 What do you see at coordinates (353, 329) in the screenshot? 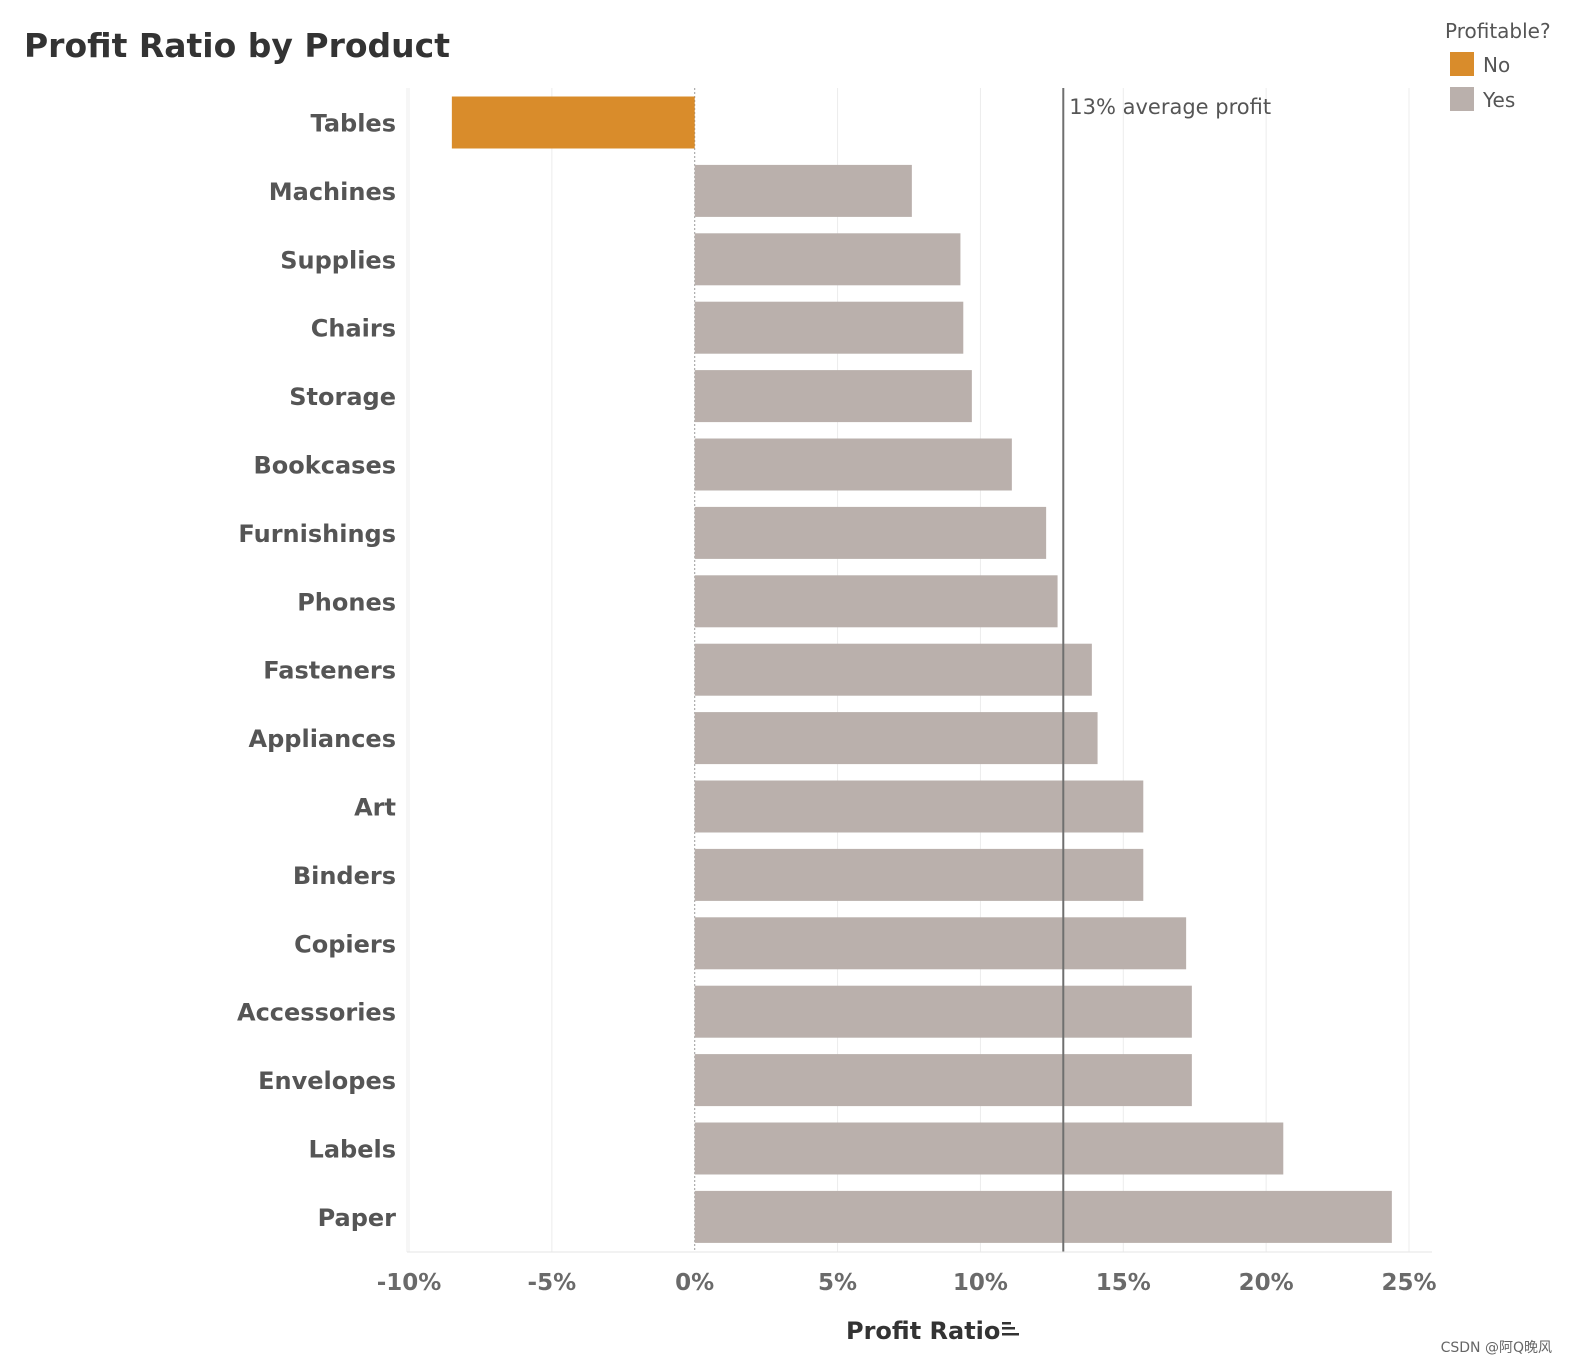
I see `category-label-chairs: Chairs` at bounding box center [353, 329].